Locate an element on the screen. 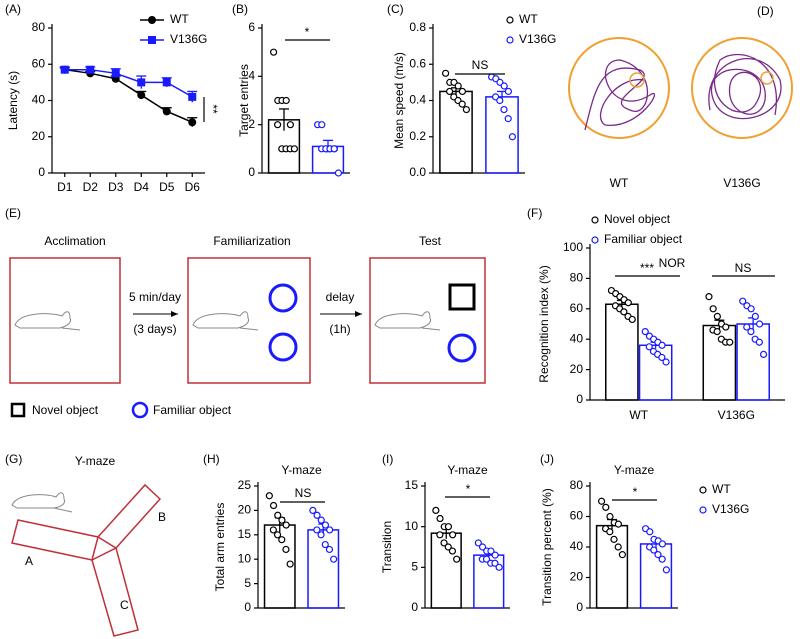 Image resolution: width=800 pixels, height=639 pixels. stage-label: Acclimation is located at coordinates (74, 241).